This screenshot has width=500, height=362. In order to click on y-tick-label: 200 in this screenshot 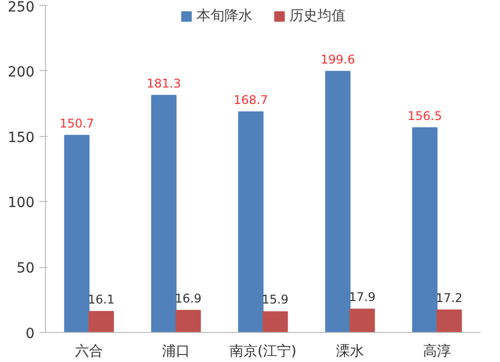, I will do `click(21, 72)`.